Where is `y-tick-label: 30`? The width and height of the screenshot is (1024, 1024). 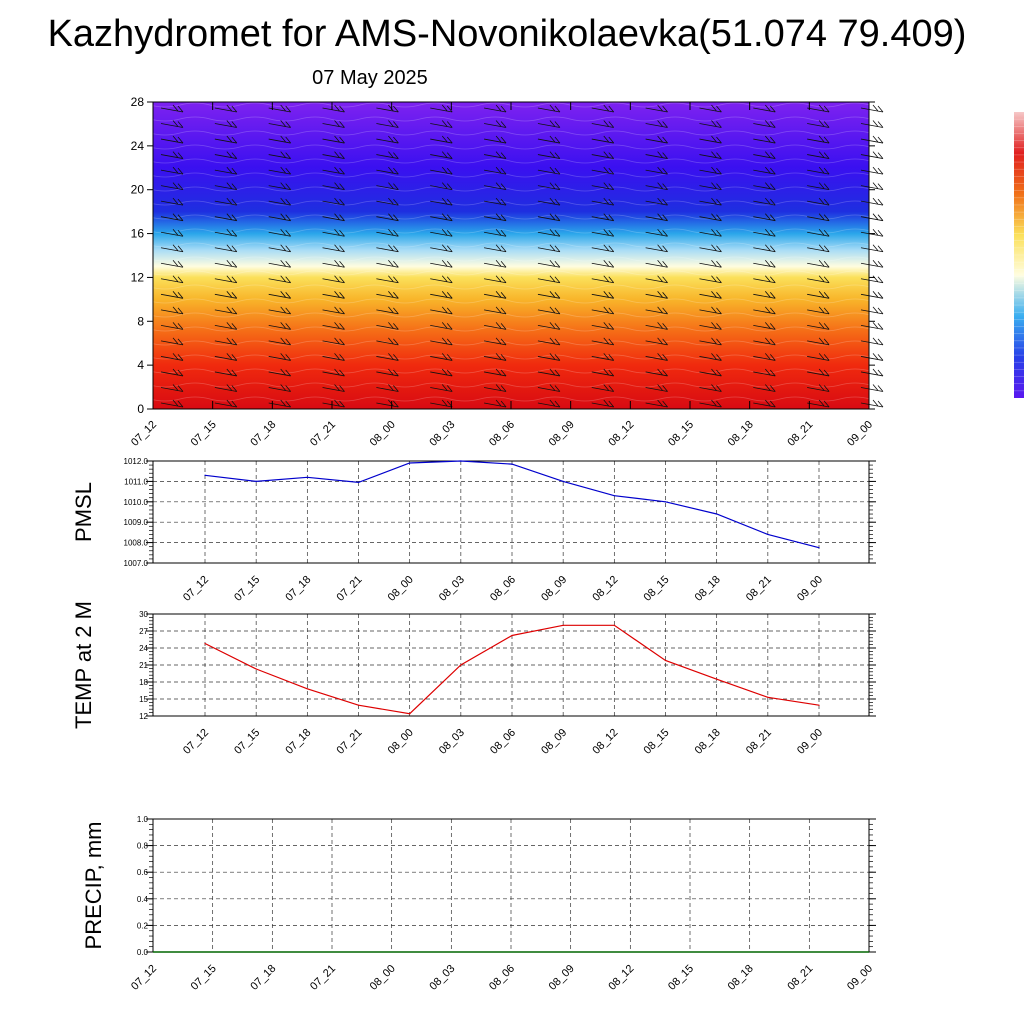
y-tick-label: 30 is located at coordinates (143, 614).